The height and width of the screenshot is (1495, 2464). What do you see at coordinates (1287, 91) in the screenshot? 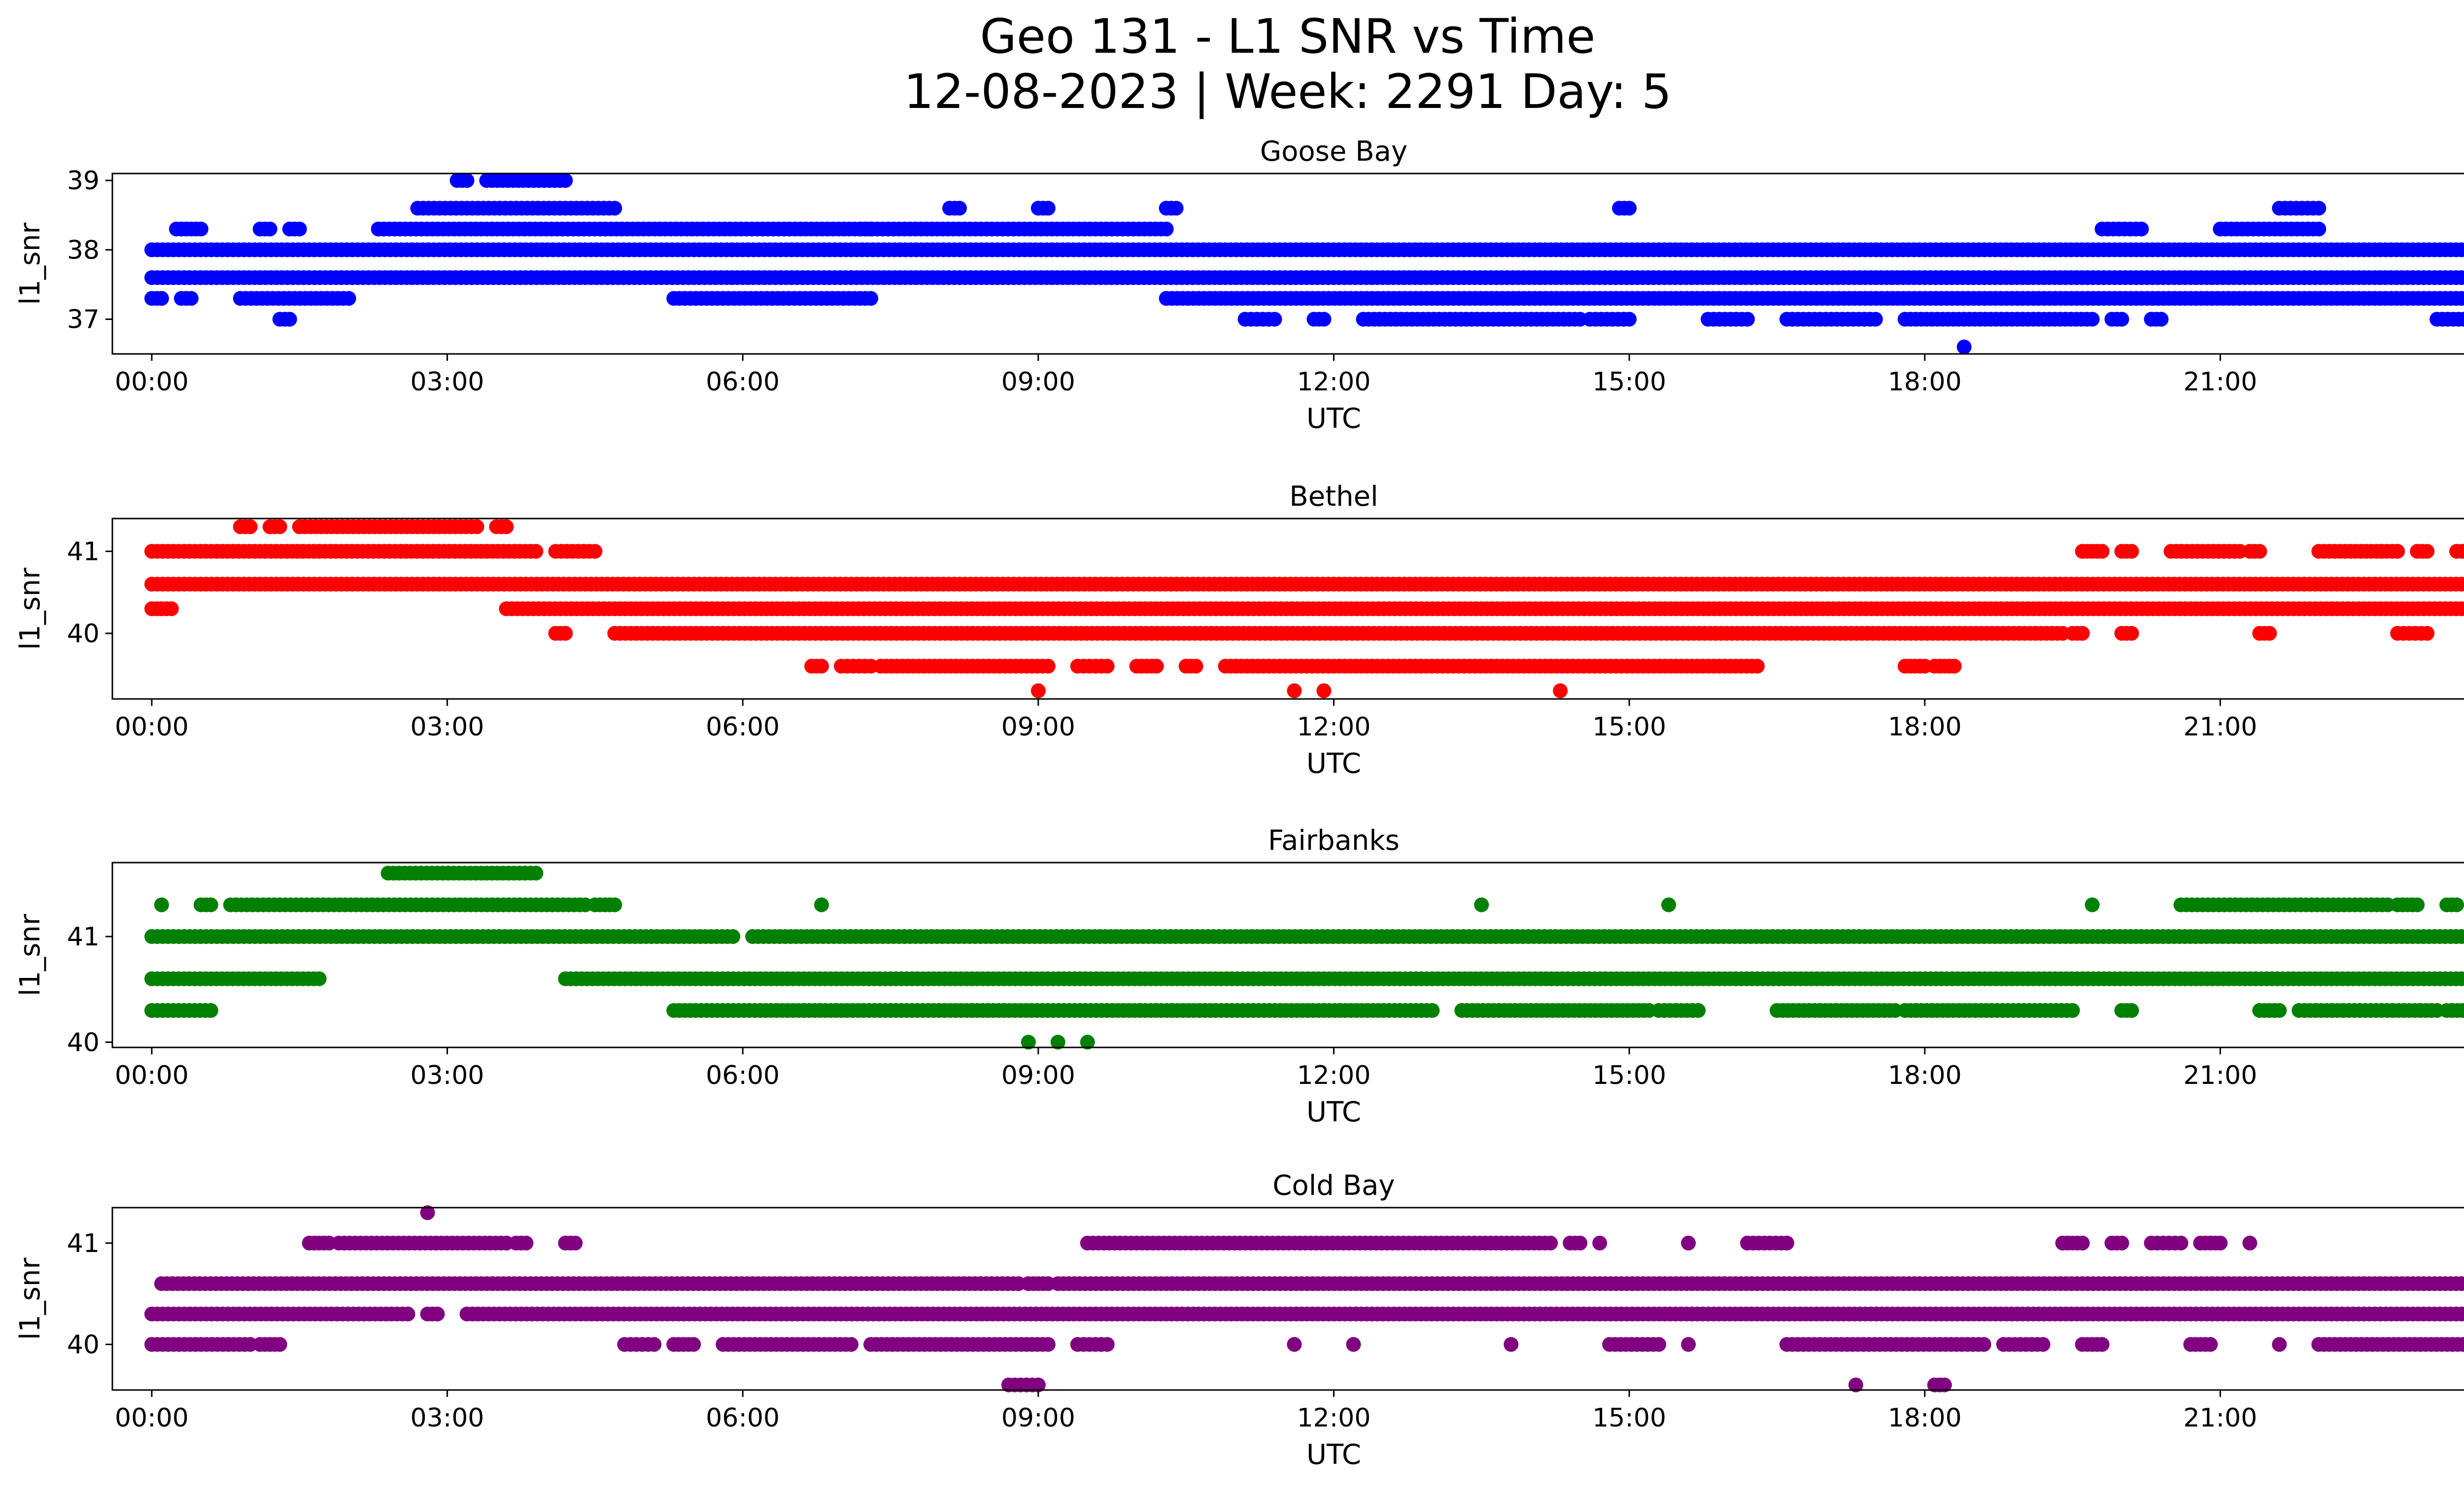
I see `figure-title-line2: 12-08-2023 | Week: 2291 Day: 5` at bounding box center [1287, 91].